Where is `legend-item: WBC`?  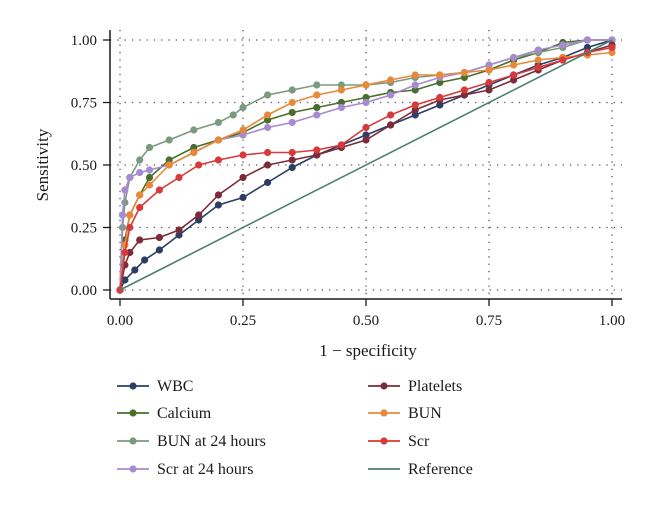
legend-item: WBC is located at coordinates (155, 386).